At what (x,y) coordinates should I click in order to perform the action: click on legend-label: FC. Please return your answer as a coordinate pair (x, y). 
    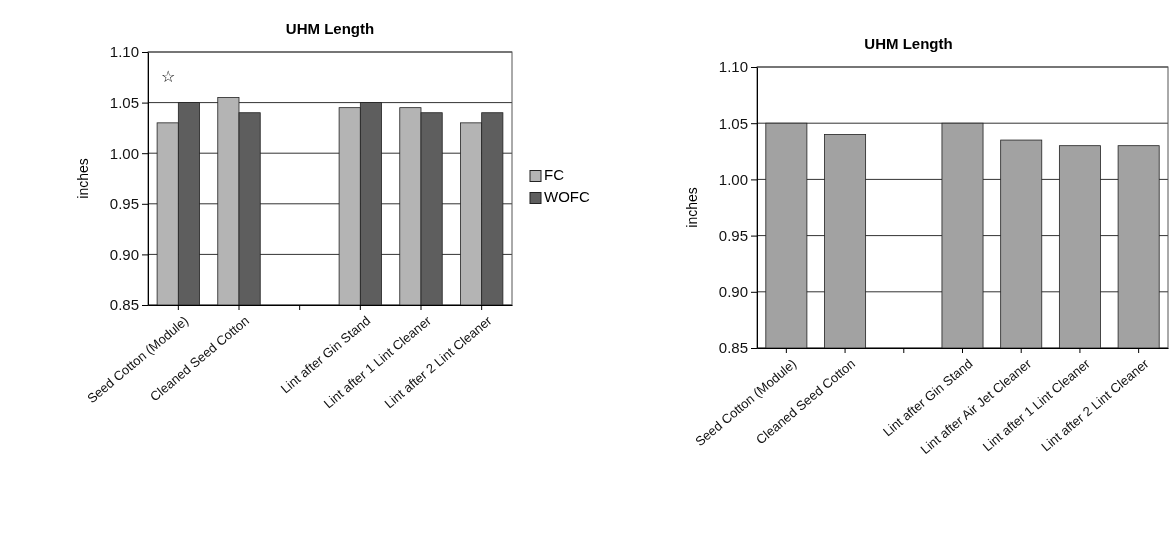
    Looking at the image, I should click on (554, 175).